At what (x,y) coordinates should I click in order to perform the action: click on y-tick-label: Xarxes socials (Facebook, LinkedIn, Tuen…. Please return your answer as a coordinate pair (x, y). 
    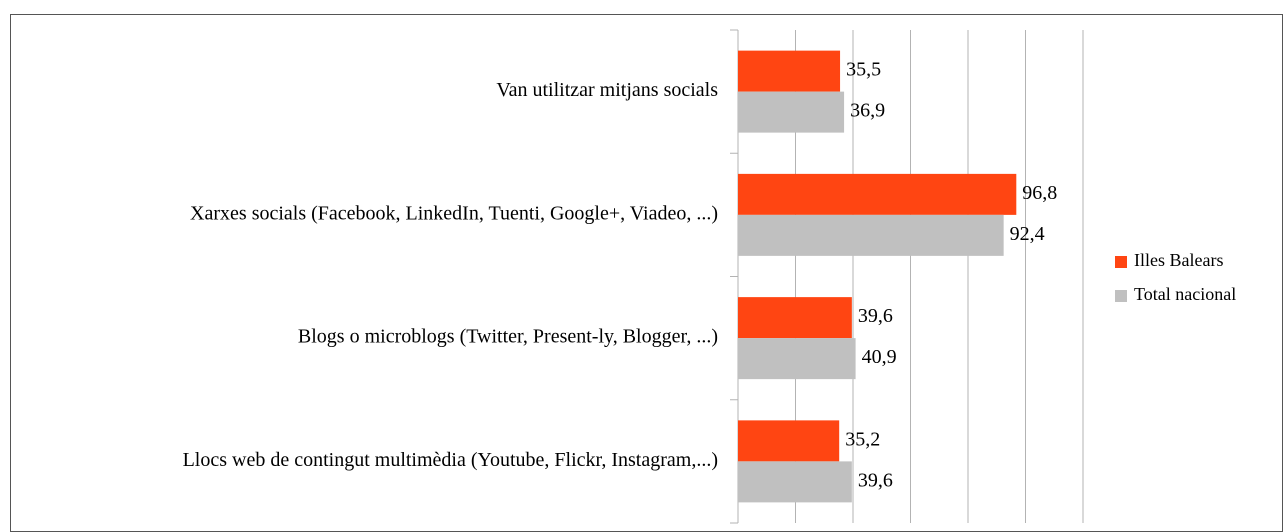
    Looking at the image, I should click on (454, 213).